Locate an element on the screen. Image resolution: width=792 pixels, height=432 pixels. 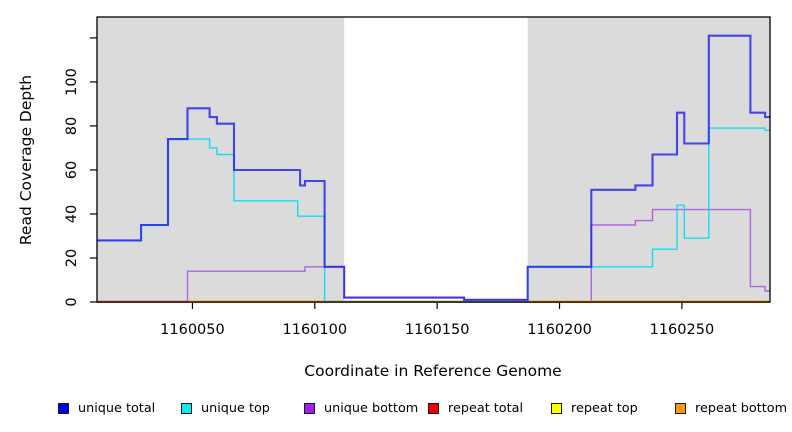
legend-item-repeat-bottom: repeat bottom is located at coordinates (731, 408).